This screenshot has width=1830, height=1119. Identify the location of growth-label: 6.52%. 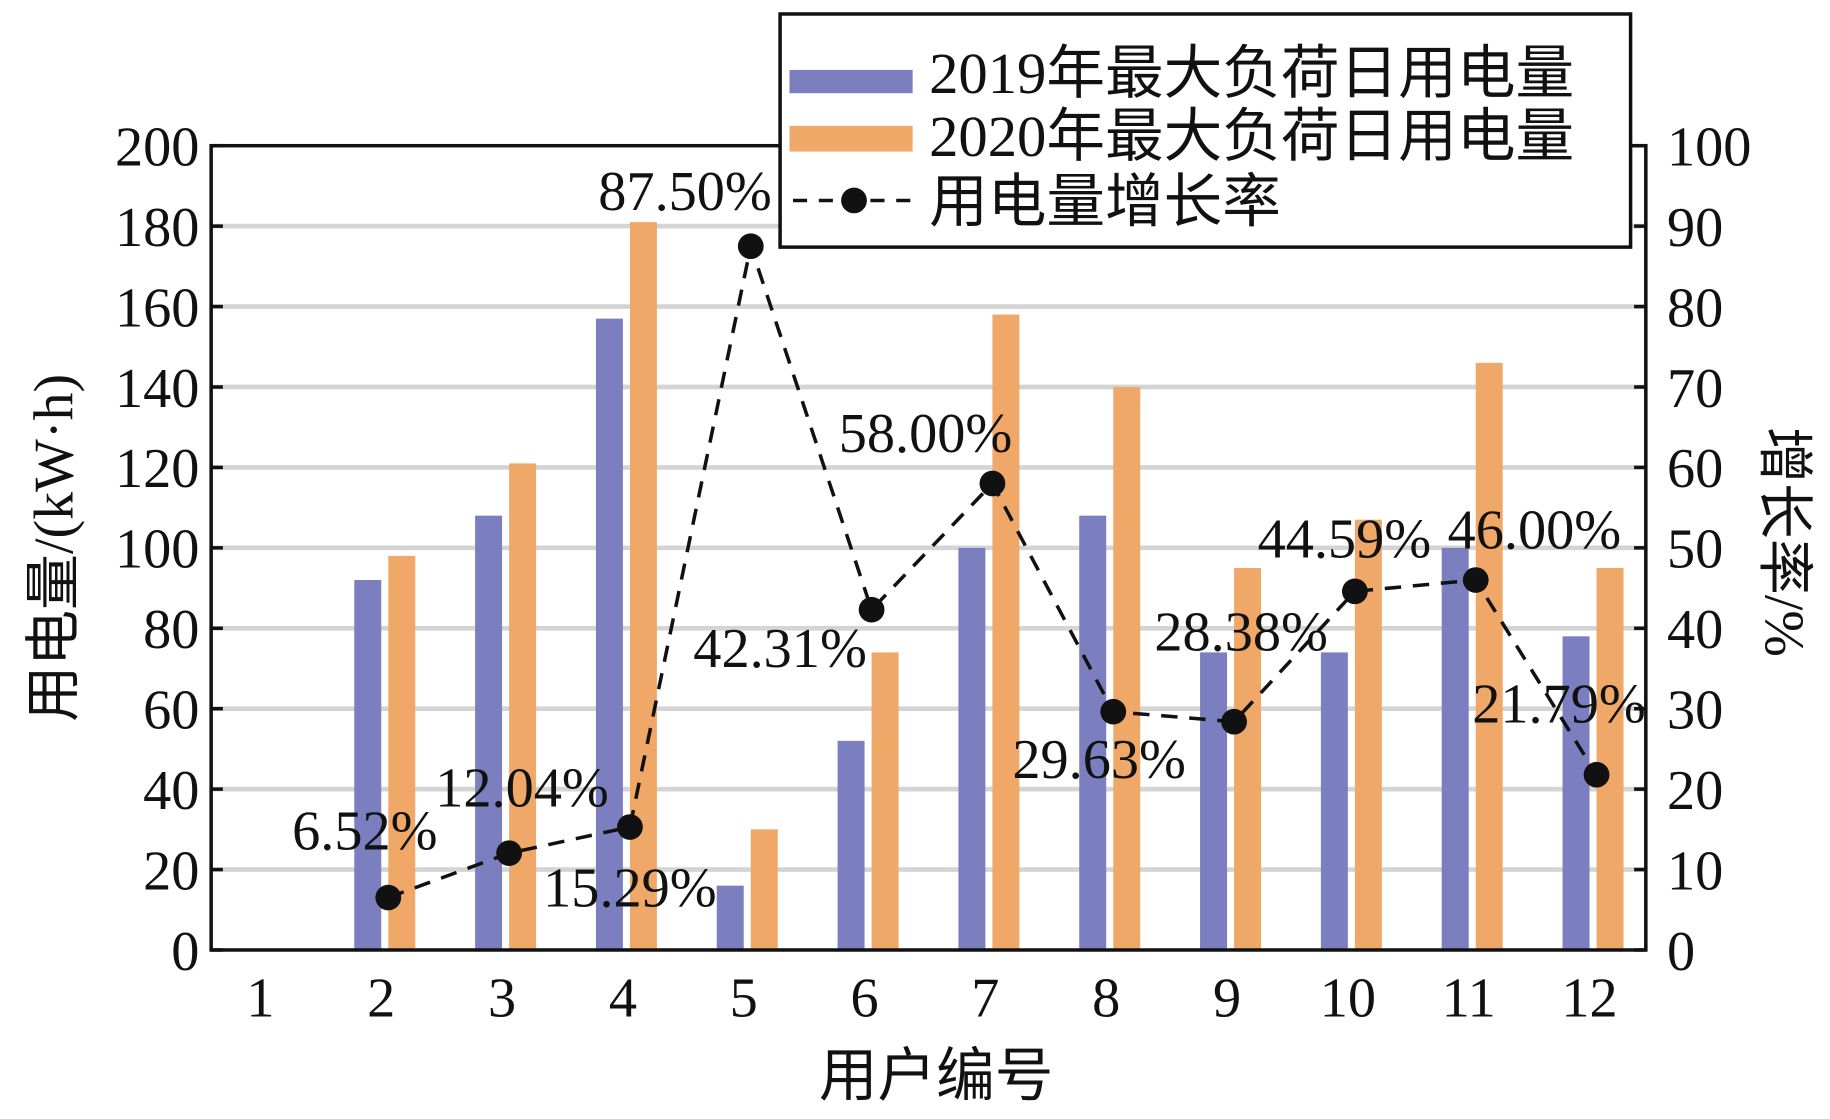
(364, 832).